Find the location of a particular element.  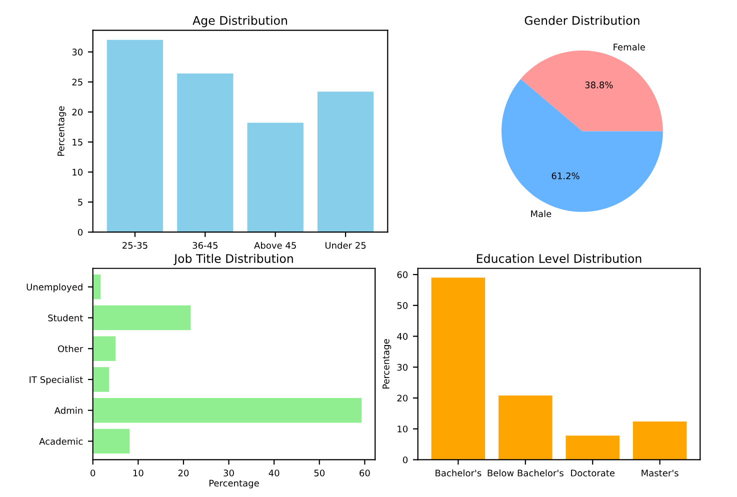

y-tick-label: Academic is located at coordinates (61, 441).